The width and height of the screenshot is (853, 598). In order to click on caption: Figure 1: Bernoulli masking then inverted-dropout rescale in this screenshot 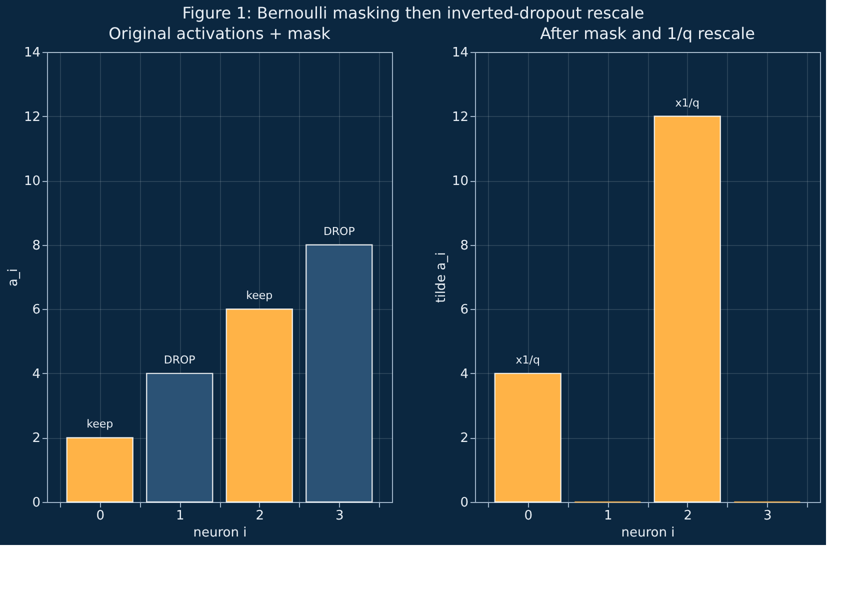, I will do `click(413, 13)`.